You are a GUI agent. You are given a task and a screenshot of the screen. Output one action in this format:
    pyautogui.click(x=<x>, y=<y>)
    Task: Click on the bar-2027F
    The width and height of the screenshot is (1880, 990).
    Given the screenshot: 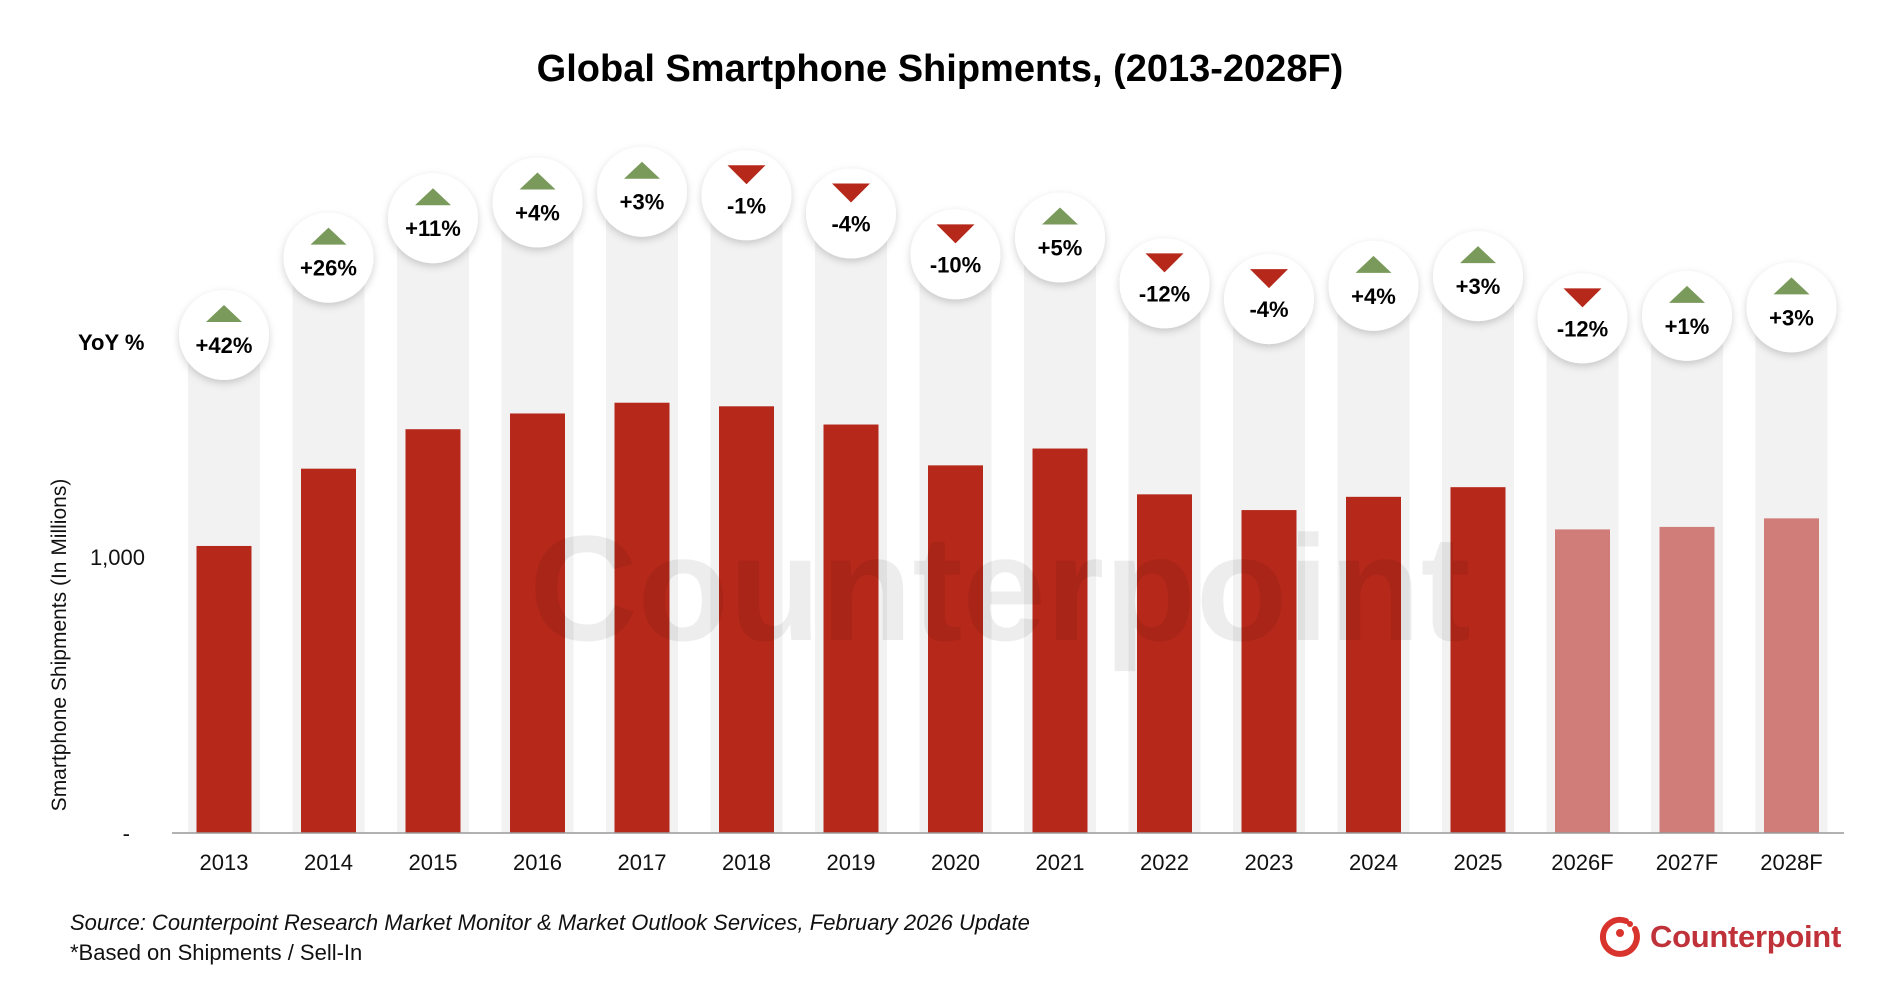 What is the action you would take?
    pyautogui.click(x=1687, y=679)
    